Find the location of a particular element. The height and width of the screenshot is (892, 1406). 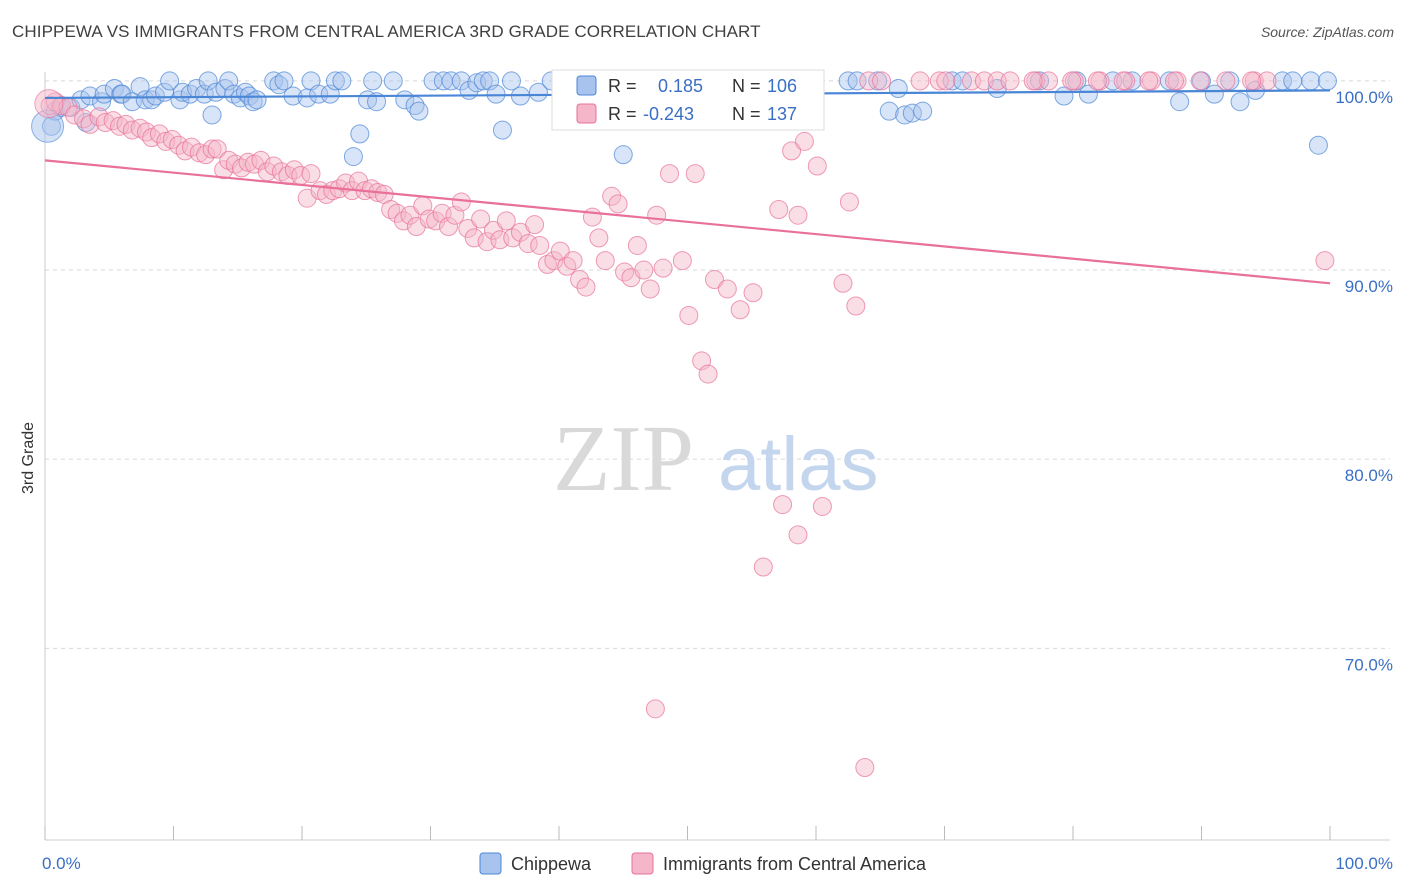

immigrants-trend-line is located at coordinates (687, 222).